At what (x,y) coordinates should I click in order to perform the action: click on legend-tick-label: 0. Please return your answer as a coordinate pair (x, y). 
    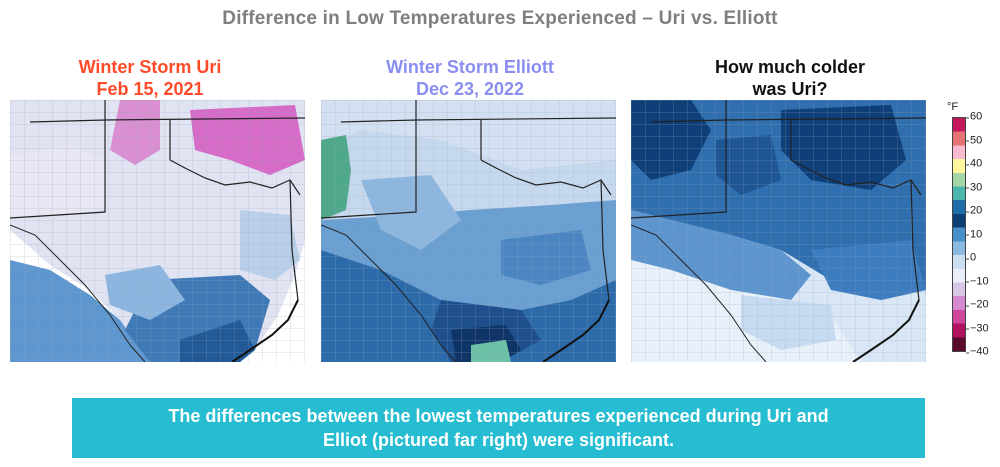
    Looking at the image, I should click on (971, 258).